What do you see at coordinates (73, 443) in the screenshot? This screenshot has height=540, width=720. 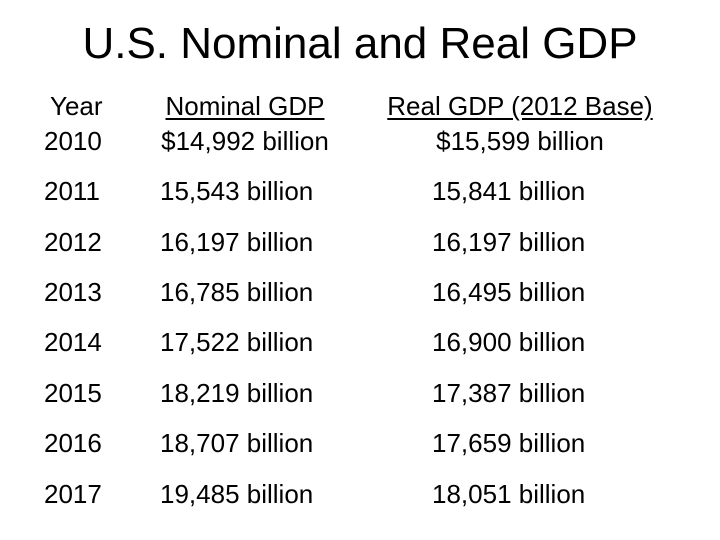 I see `row-year: 2016` at bounding box center [73, 443].